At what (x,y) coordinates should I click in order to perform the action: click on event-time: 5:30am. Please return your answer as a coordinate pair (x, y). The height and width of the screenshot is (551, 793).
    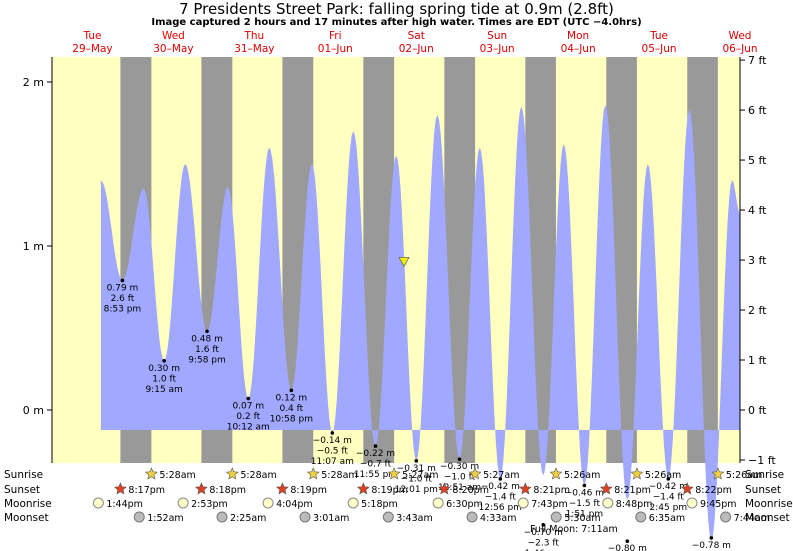
    Looking at the image, I should click on (582, 518).